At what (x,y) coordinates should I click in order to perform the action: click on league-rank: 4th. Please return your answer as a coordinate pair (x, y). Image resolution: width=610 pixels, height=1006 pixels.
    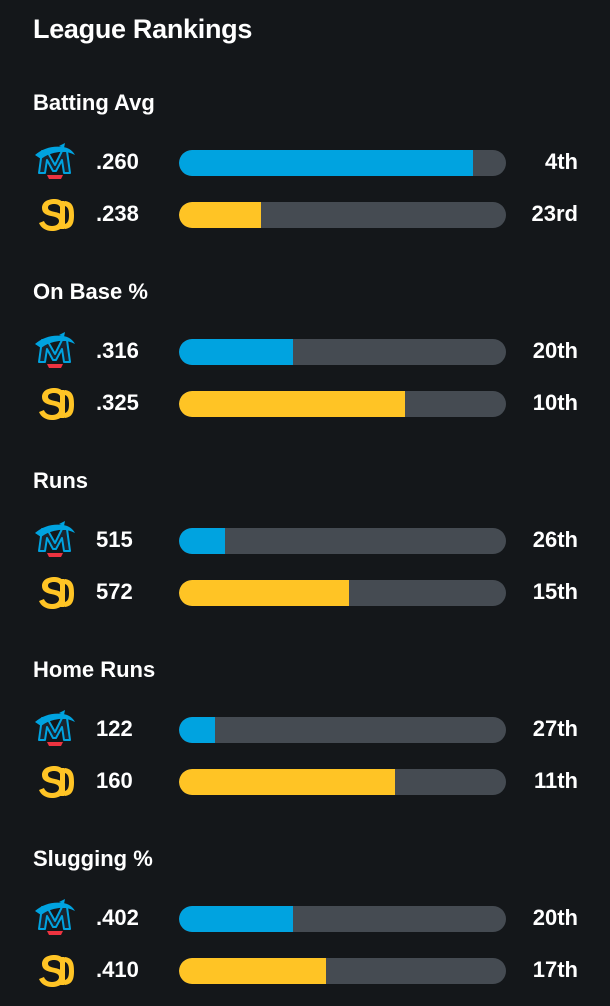
    Looking at the image, I should click on (561, 161).